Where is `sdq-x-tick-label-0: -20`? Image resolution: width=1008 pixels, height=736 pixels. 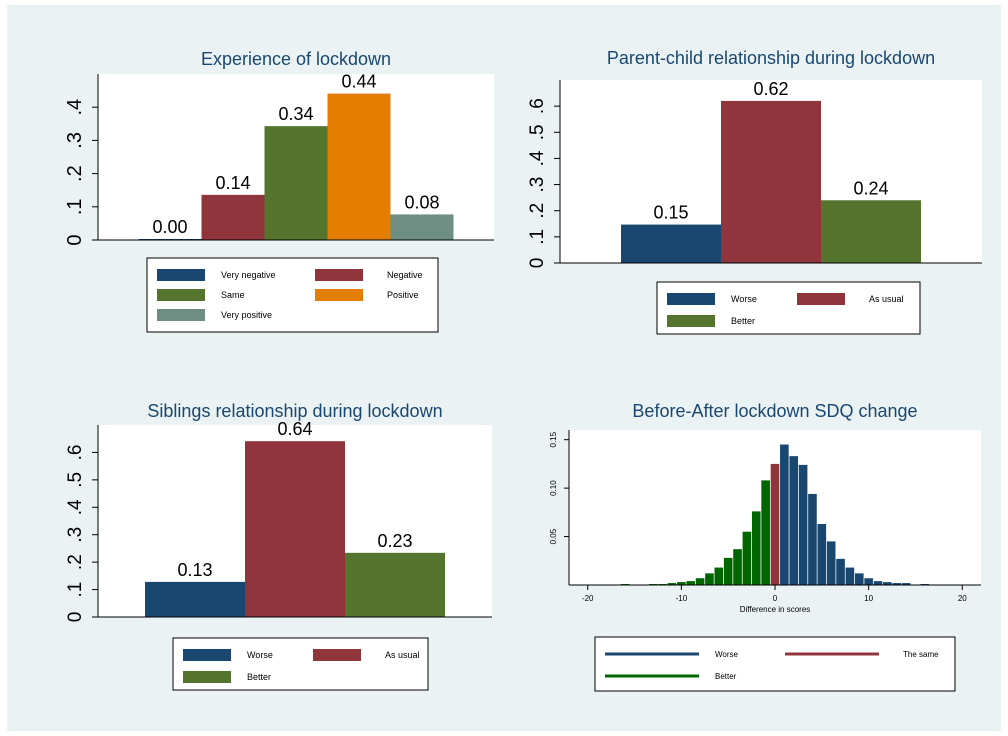
sdq-x-tick-label-0: -20 is located at coordinates (588, 598).